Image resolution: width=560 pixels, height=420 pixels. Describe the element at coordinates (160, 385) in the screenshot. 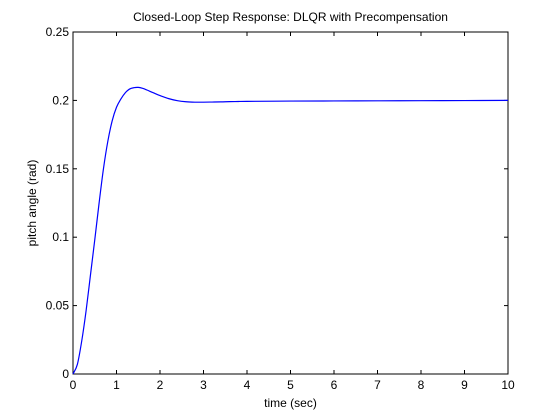

I see `x-tick-label: 2` at that location.